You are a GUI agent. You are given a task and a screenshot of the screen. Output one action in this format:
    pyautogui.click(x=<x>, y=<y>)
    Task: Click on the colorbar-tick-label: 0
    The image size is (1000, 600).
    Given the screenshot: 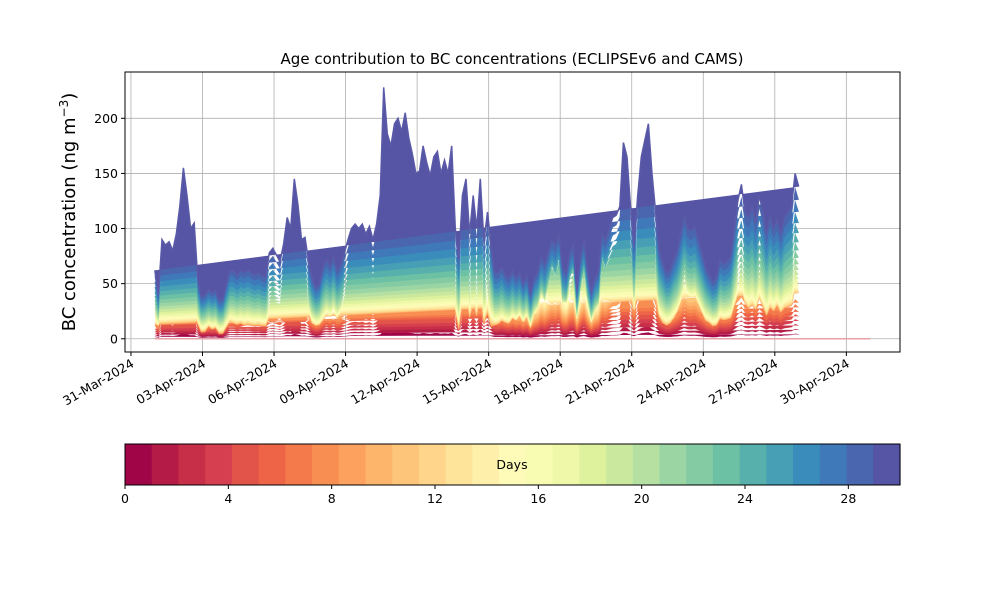 What is the action you would take?
    pyautogui.click(x=125, y=498)
    